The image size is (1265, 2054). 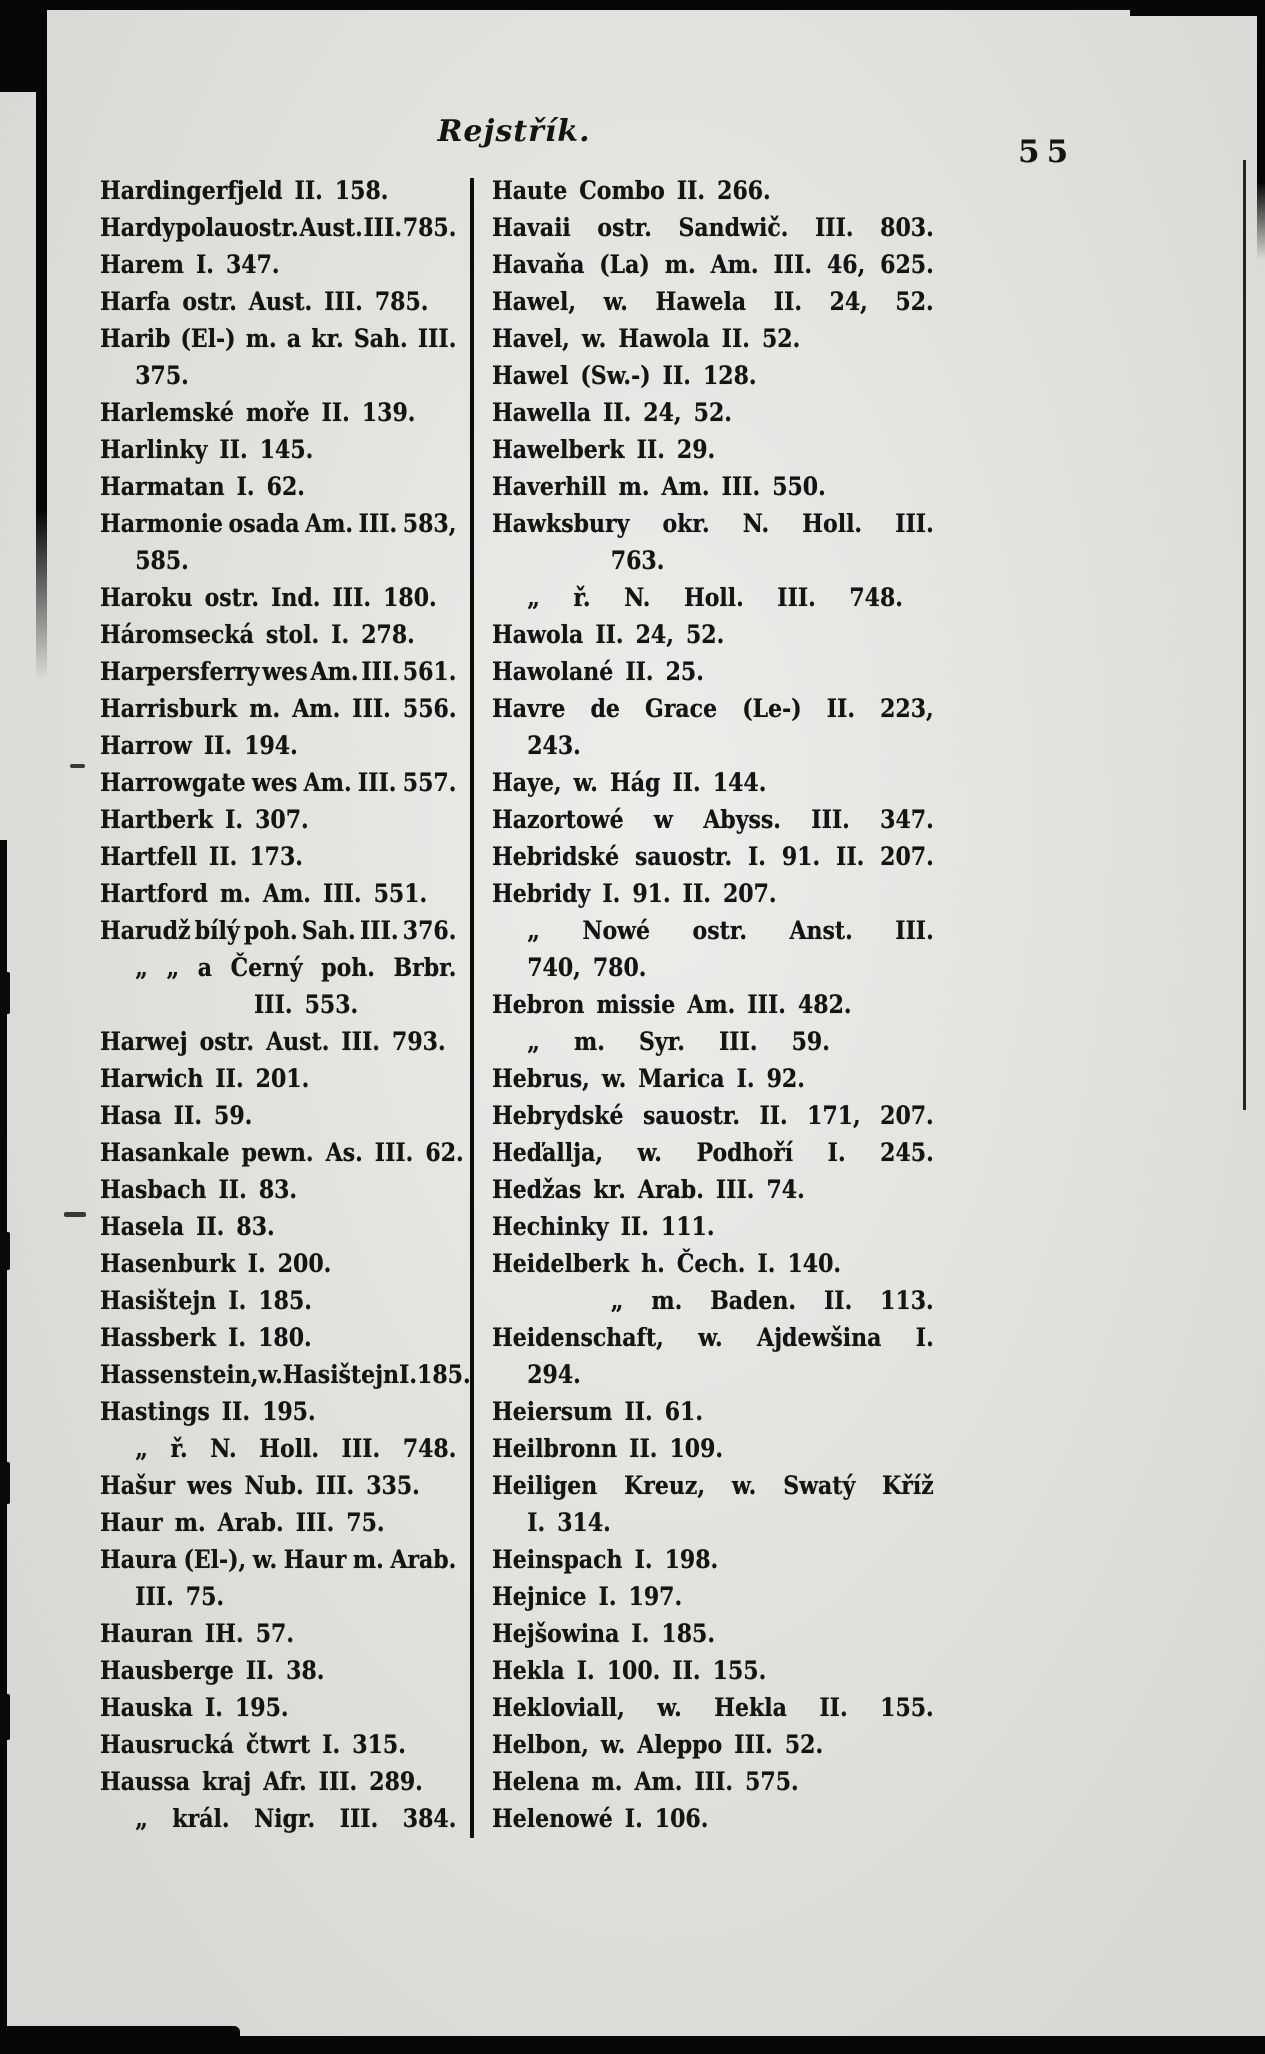 What do you see at coordinates (1261, 130) in the screenshot?
I see `scan-border-right-sliver` at bounding box center [1261, 130].